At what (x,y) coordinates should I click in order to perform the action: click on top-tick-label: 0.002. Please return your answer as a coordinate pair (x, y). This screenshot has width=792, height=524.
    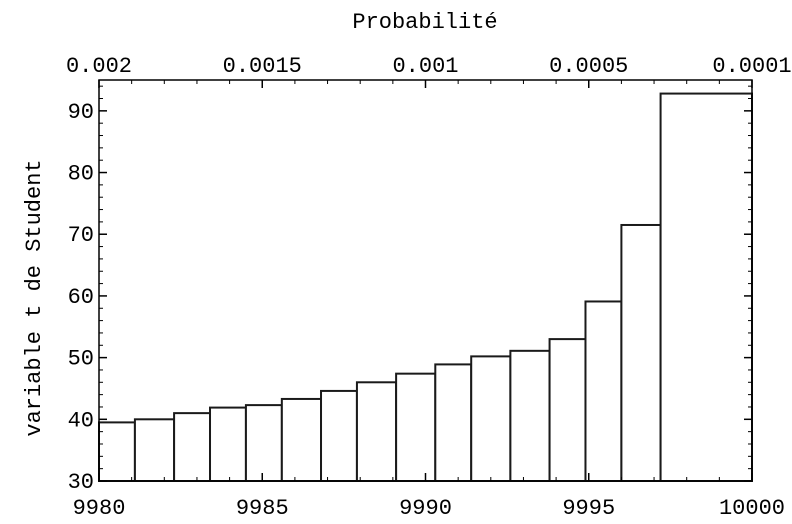
    Looking at the image, I should click on (99, 66).